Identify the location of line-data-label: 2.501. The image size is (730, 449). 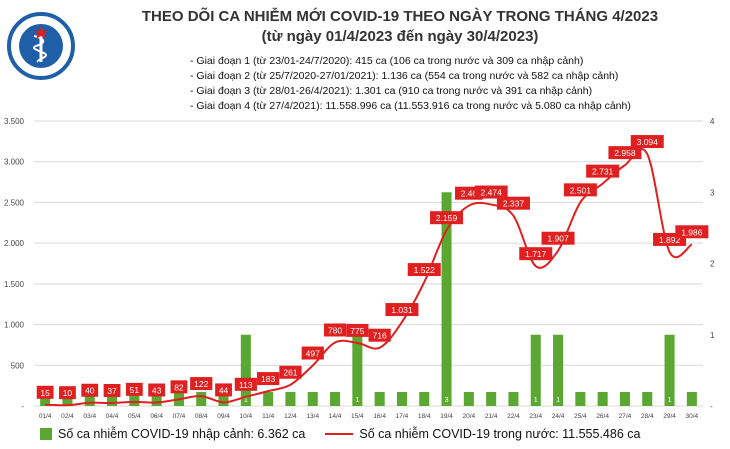
(581, 190).